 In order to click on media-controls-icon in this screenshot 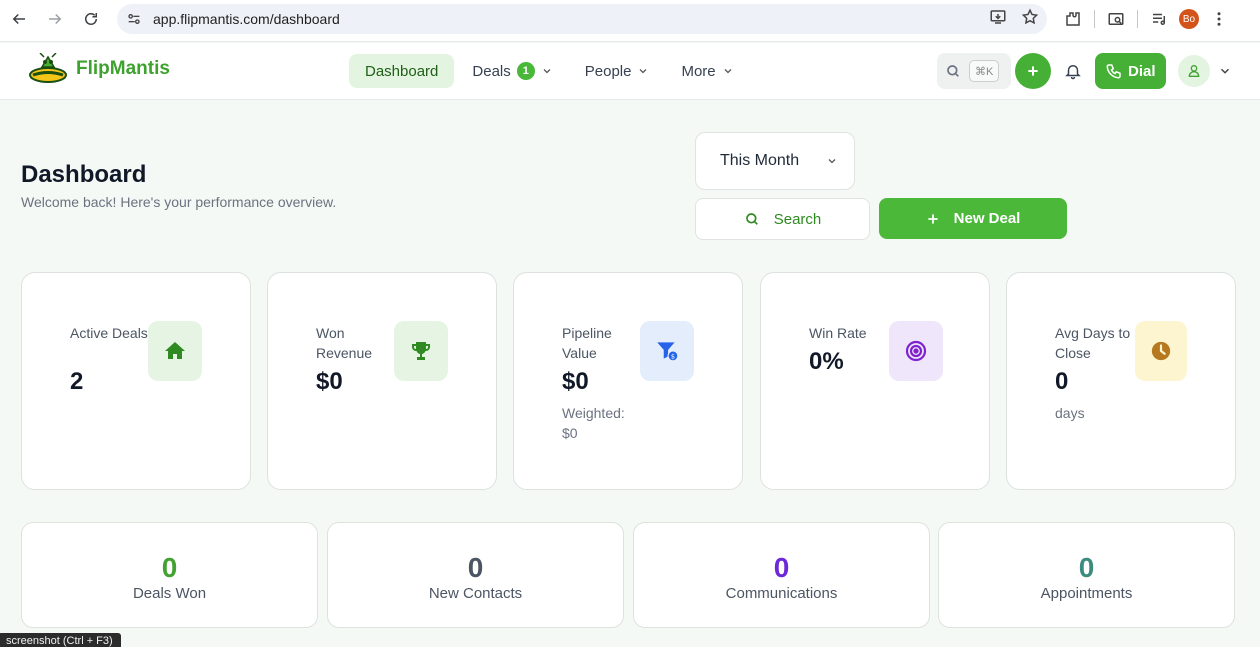, I will do `click(1159, 19)`.